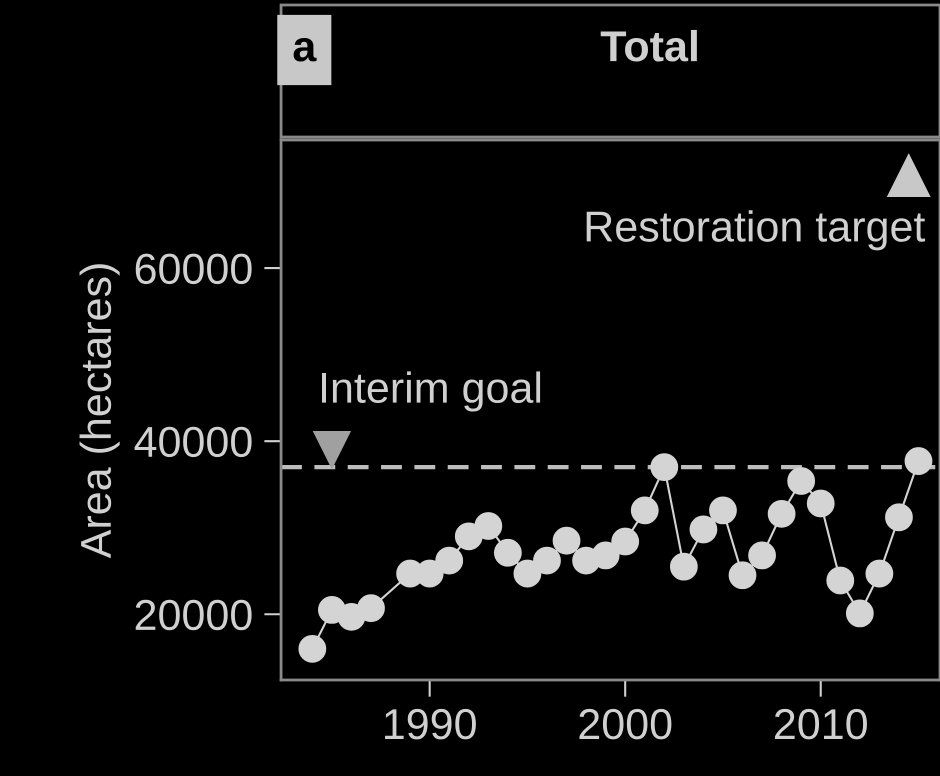 Image resolution: width=940 pixels, height=776 pixels. Describe the element at coordinates (625, 724) in the screenshot. I see `x-tick-label: 2000` at that location.